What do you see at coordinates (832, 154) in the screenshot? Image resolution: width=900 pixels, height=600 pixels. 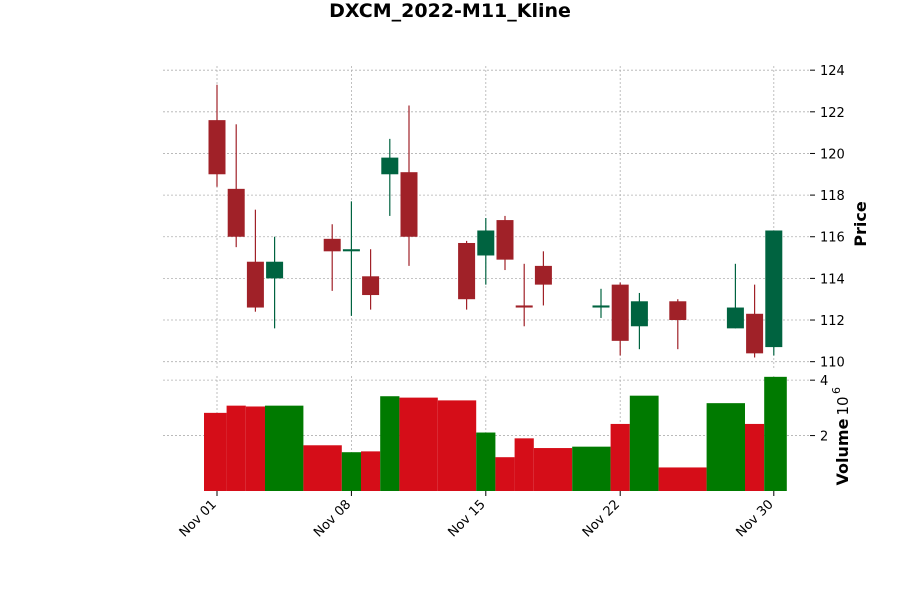 I see `price-tick-label: 120` at bounding box center [832, 154].